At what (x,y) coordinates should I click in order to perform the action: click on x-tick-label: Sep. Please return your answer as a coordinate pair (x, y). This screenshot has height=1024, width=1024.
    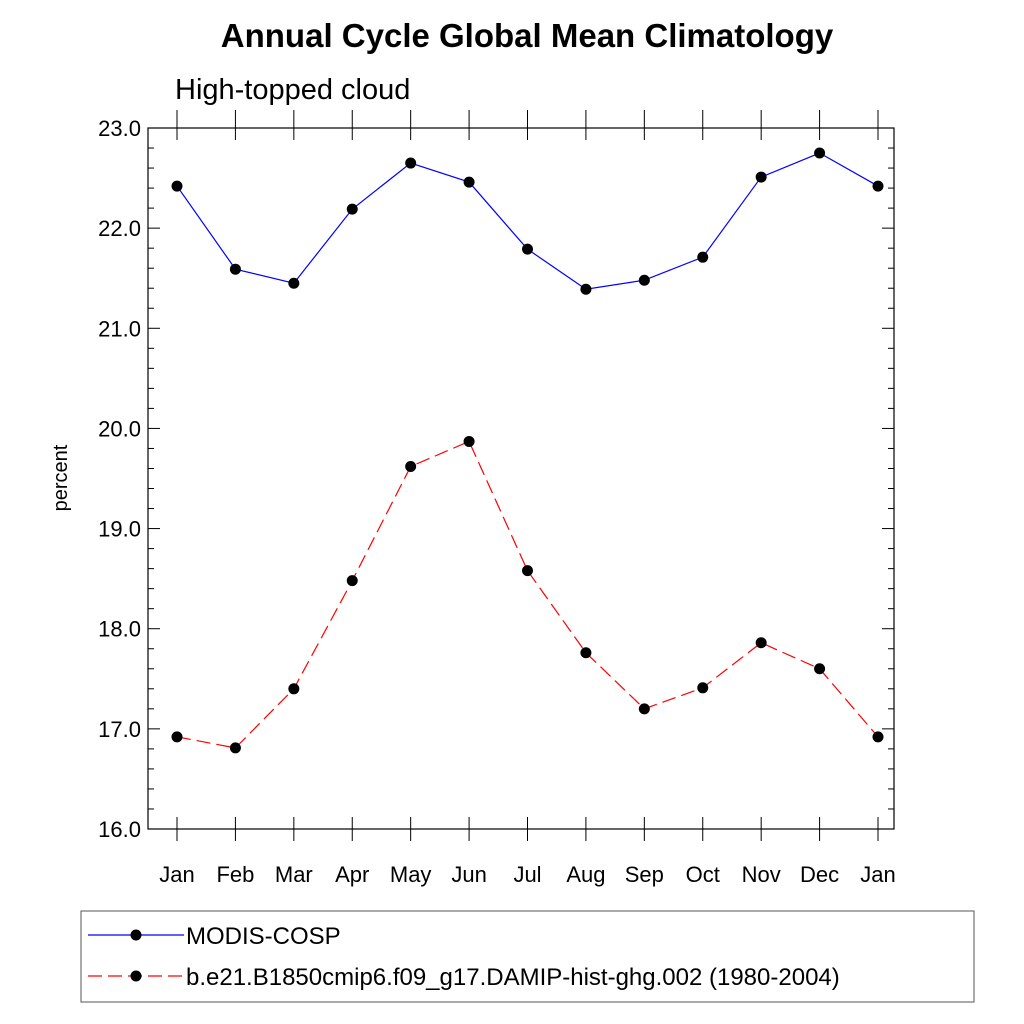
    Looking at the image, I should click on (644, 874).